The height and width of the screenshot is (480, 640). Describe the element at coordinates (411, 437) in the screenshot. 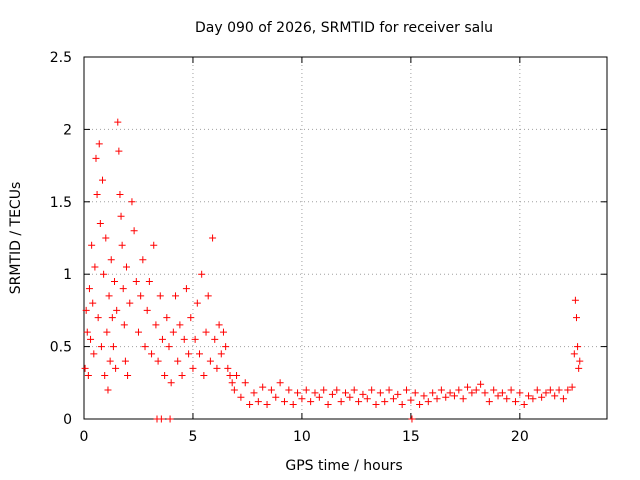

I see `x-tick-label: 15` at that location.